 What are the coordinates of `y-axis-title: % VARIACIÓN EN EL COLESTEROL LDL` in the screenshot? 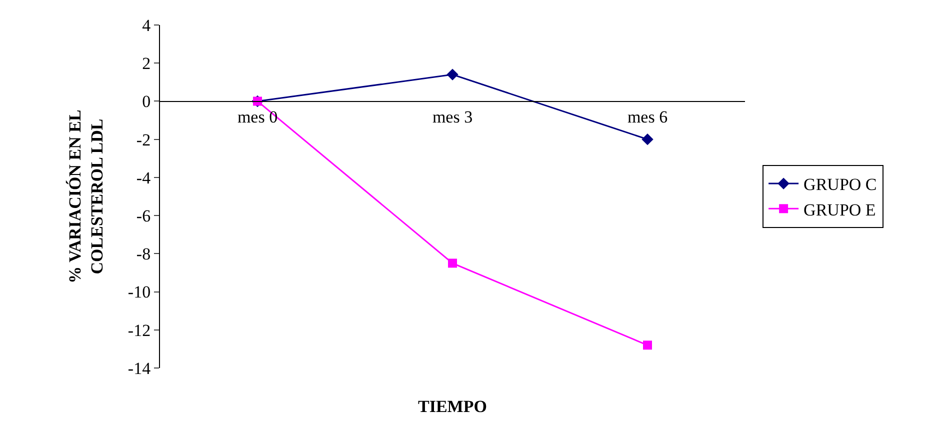 It's located at (85, 197).